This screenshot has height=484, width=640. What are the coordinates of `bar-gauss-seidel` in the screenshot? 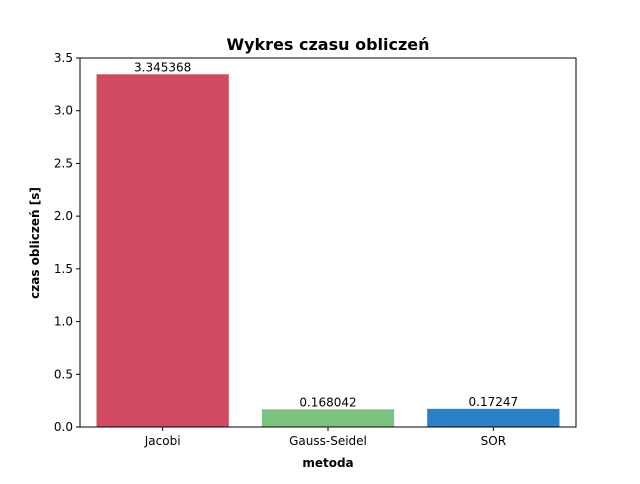 It's located at (328, 418).